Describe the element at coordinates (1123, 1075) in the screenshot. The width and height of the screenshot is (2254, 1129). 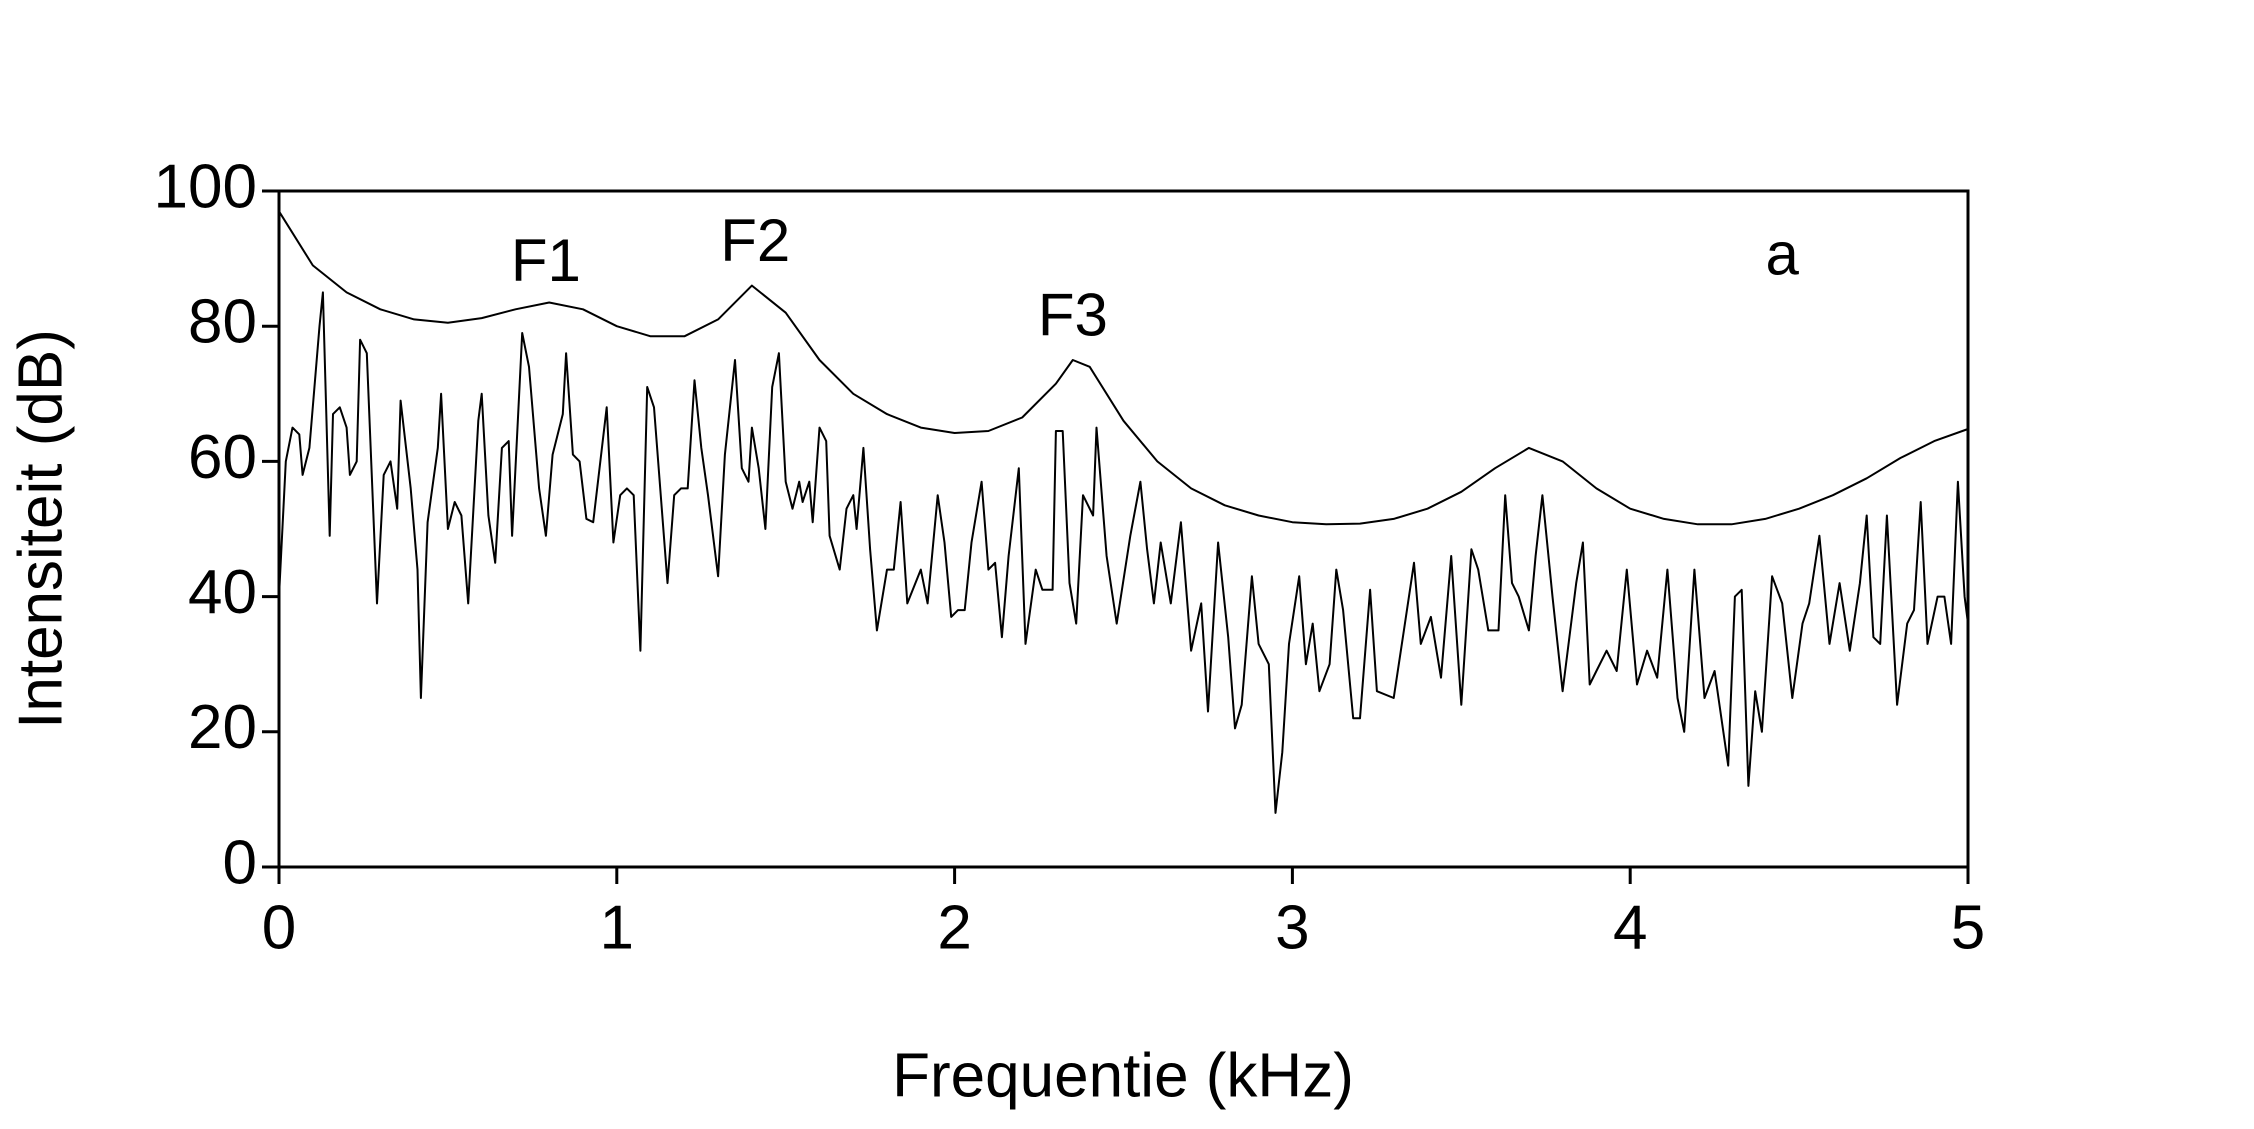
I see `x-axis-label: Frequentie (kHz)` at that location.